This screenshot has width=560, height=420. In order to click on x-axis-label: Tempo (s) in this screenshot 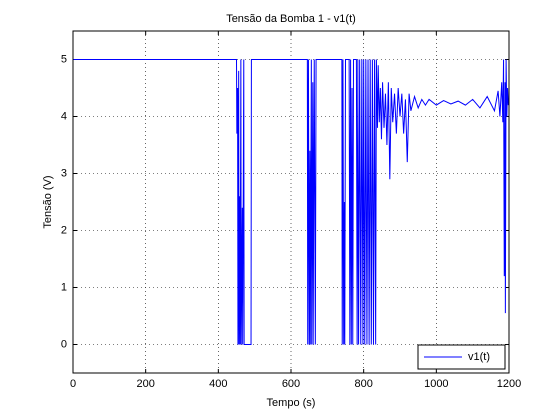, I will do `click(291, 403)`.